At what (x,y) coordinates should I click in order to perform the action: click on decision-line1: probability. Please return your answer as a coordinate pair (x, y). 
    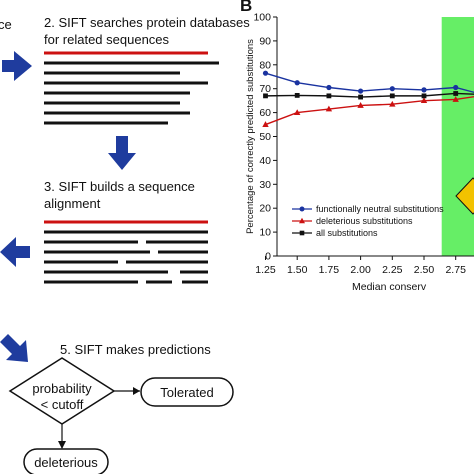
    Looking at the image, I should click on (62, 388).